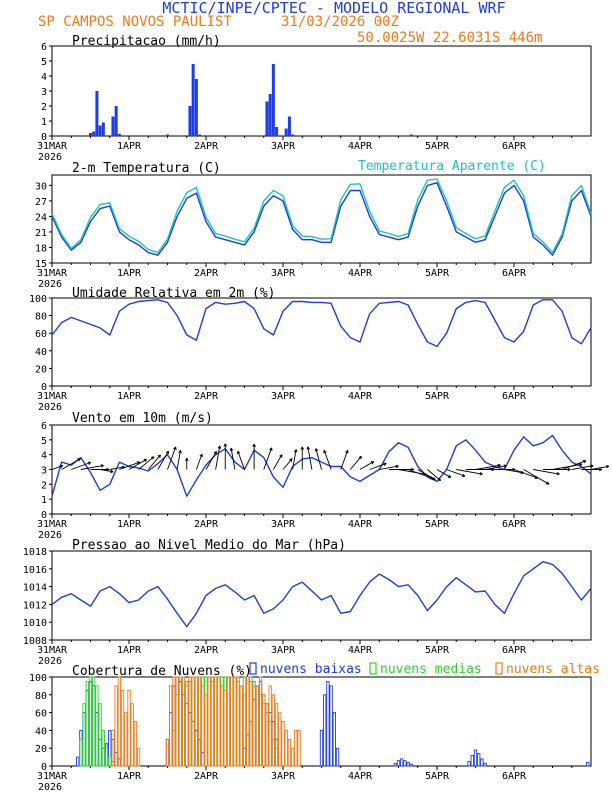 This screenshot has width=612, height=792. What do you see at coordinates (44, 456) in the screenshot?
I see `wind-ytick-label: 4` at bounding box center [44, 456].